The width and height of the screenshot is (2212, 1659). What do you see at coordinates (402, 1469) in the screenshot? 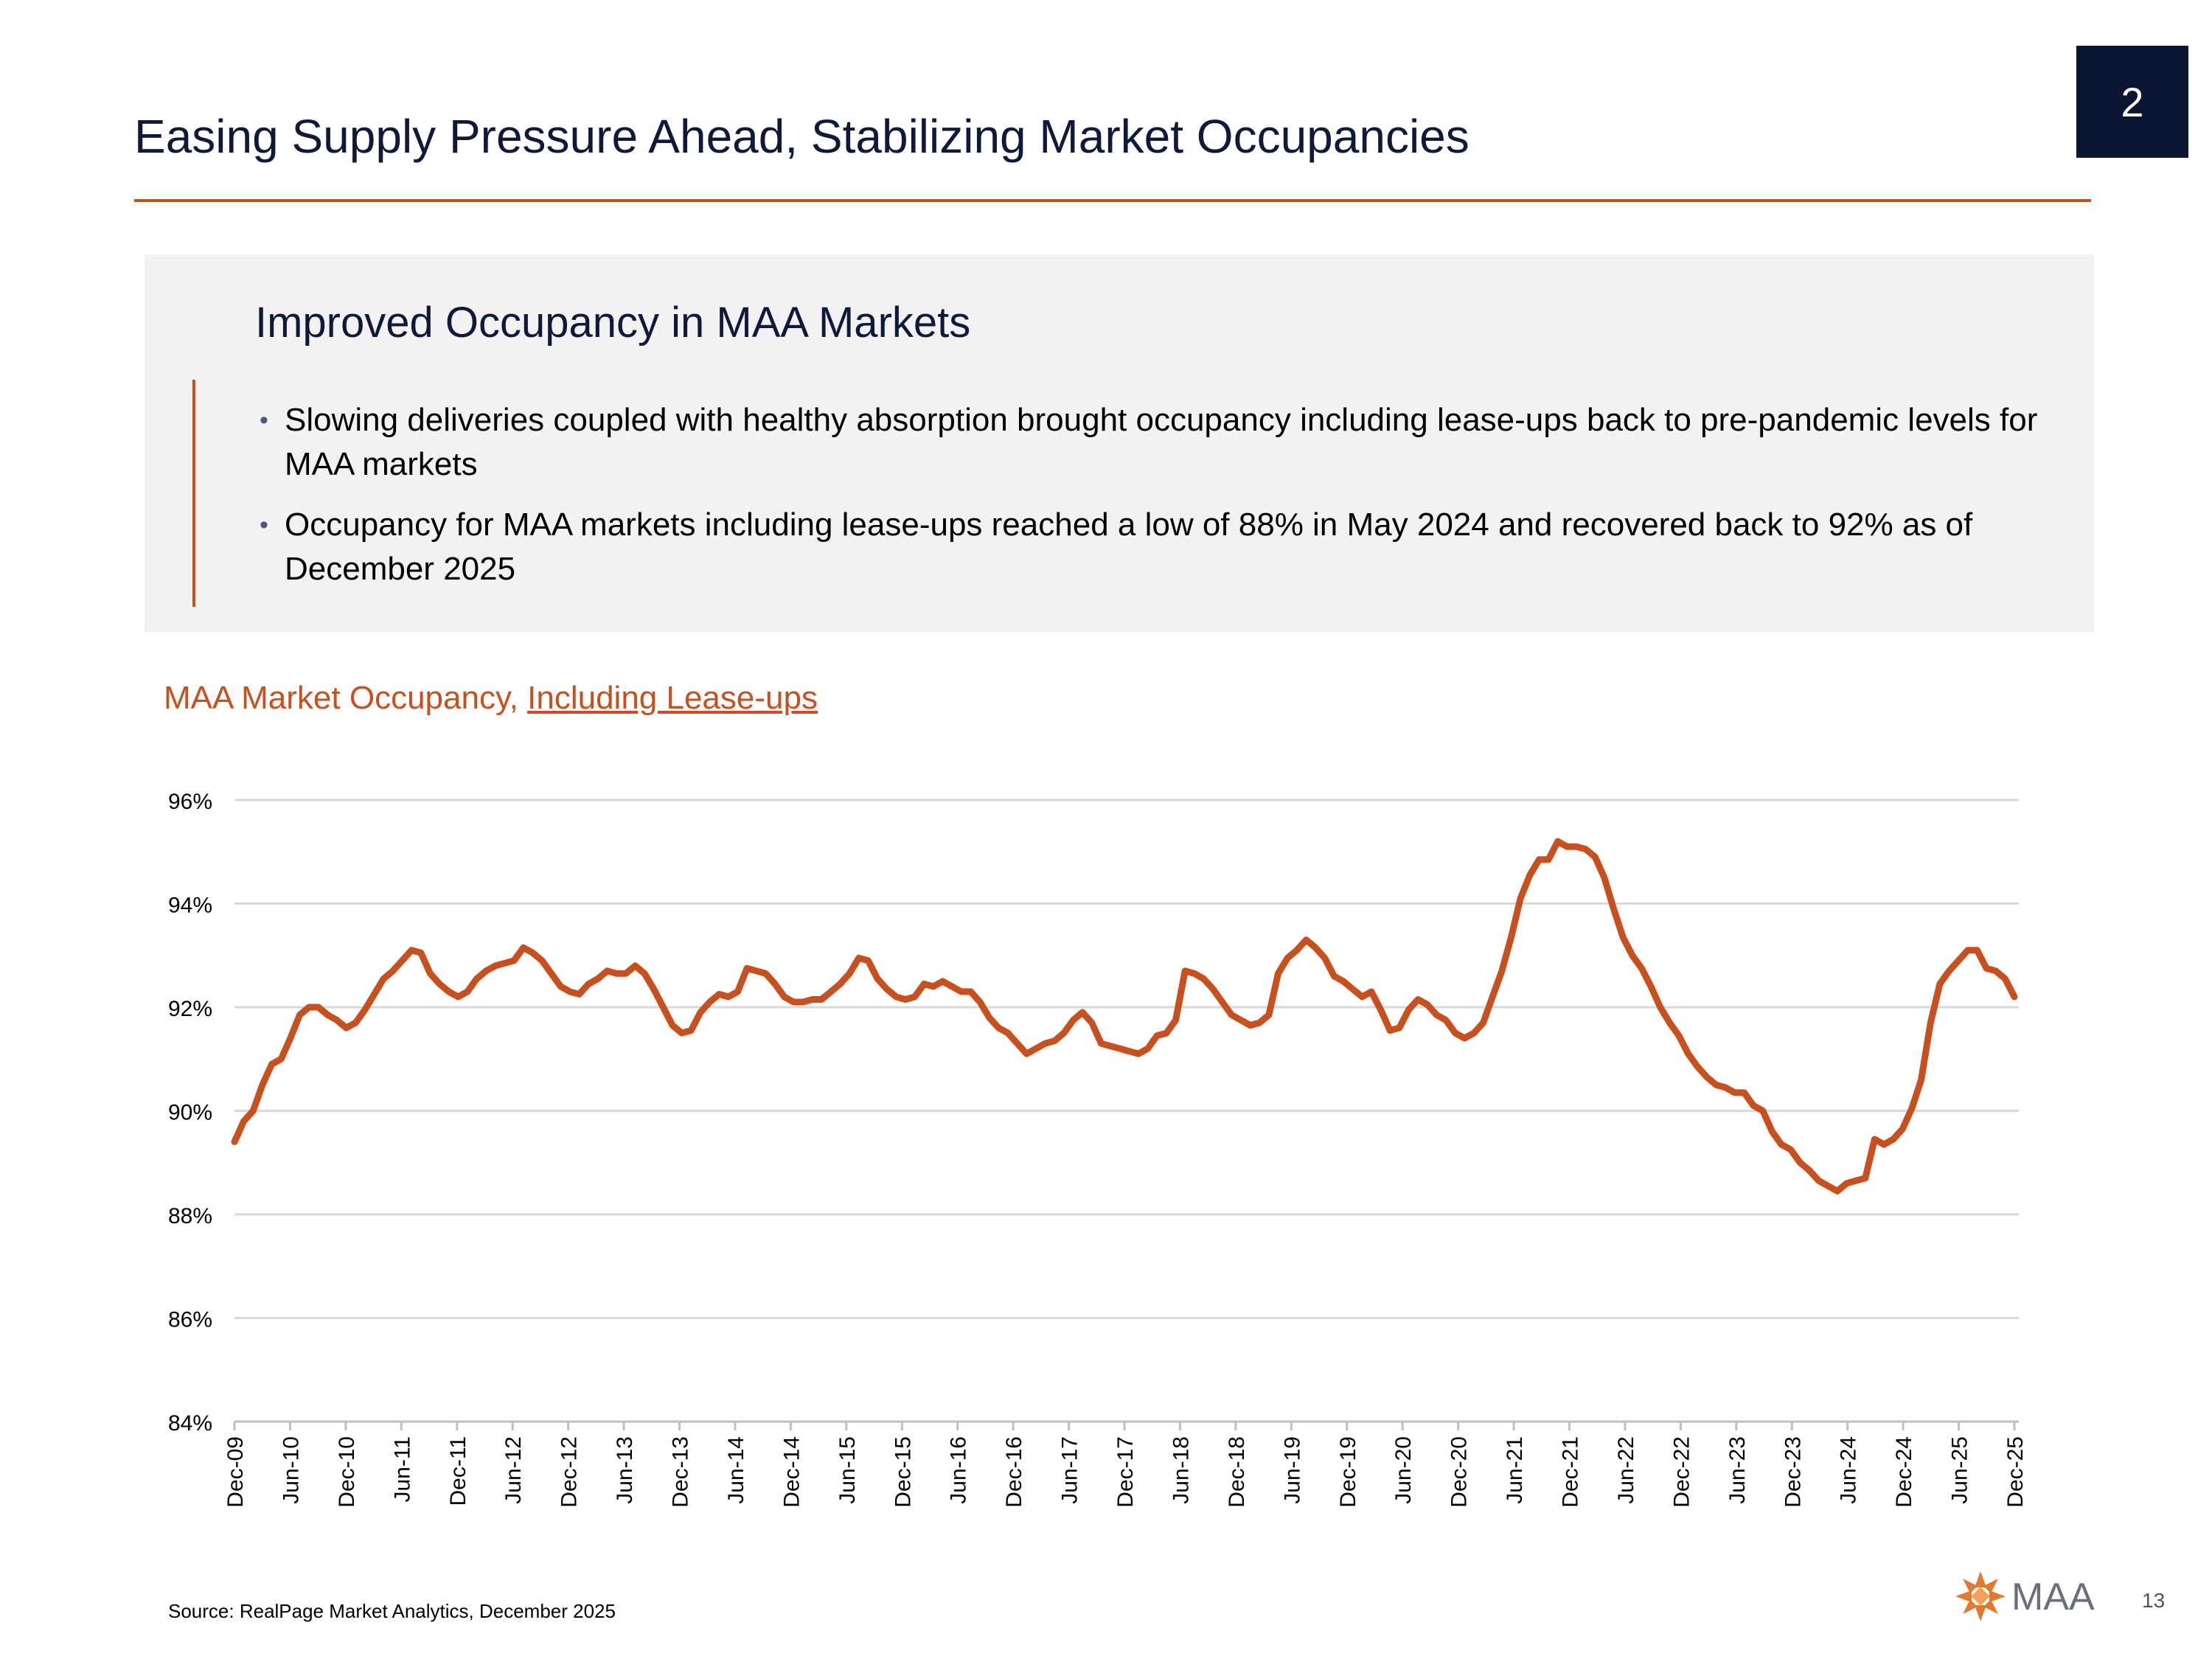
I see `x-tick-label: Jun-11` at bounding box center [402, 1469].